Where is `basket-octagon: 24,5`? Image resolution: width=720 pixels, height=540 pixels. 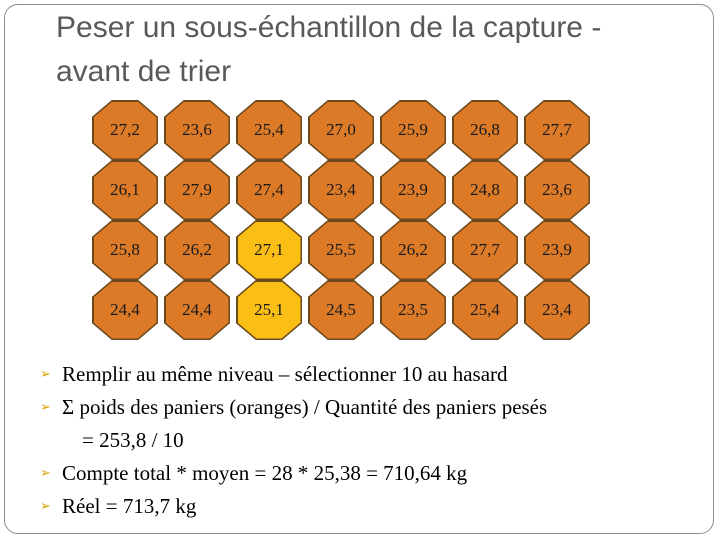
basket-octagon: 24,5 is located at coordinates (341, 310).